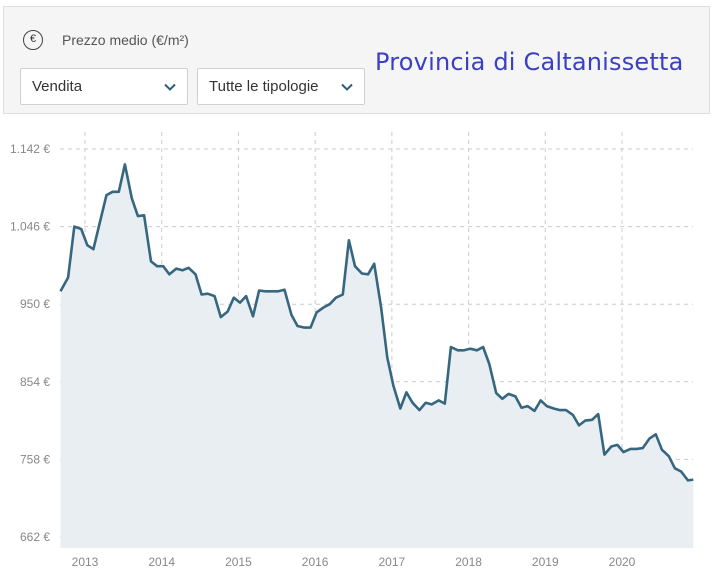 This screenshot has width=716, height=577. Describe the element at coordinates (35, 459) in the screenshot. I see `y-tick-label: 758 €` at that location.